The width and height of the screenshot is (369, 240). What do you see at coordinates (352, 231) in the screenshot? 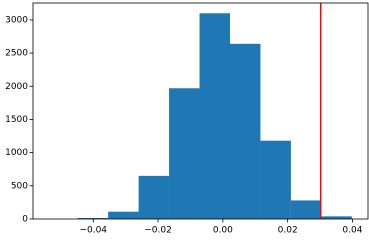
I see `x-tick-label: 0.04` at bounding box center [352, 231].